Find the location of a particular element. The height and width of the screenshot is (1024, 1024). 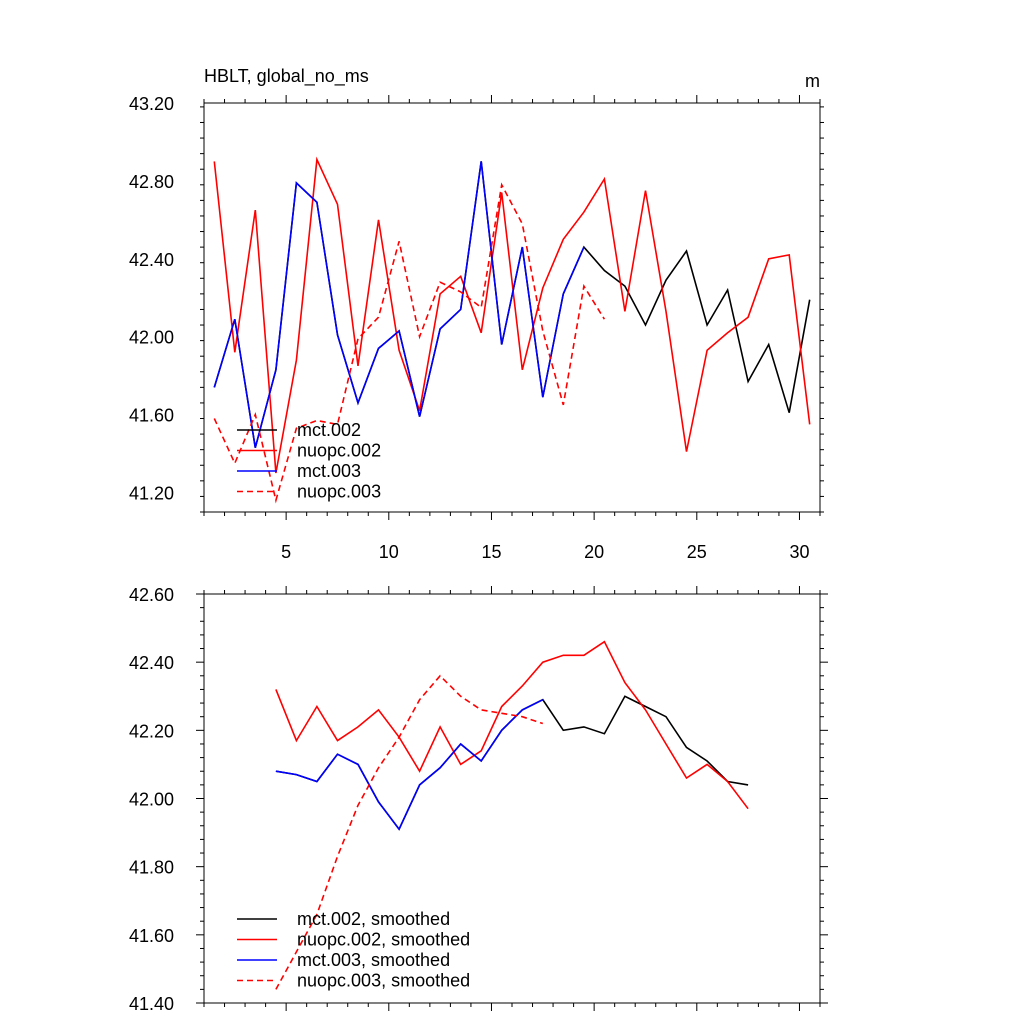

chart-title: HBLT, global_no_ms is located at coordinates (286, 76).